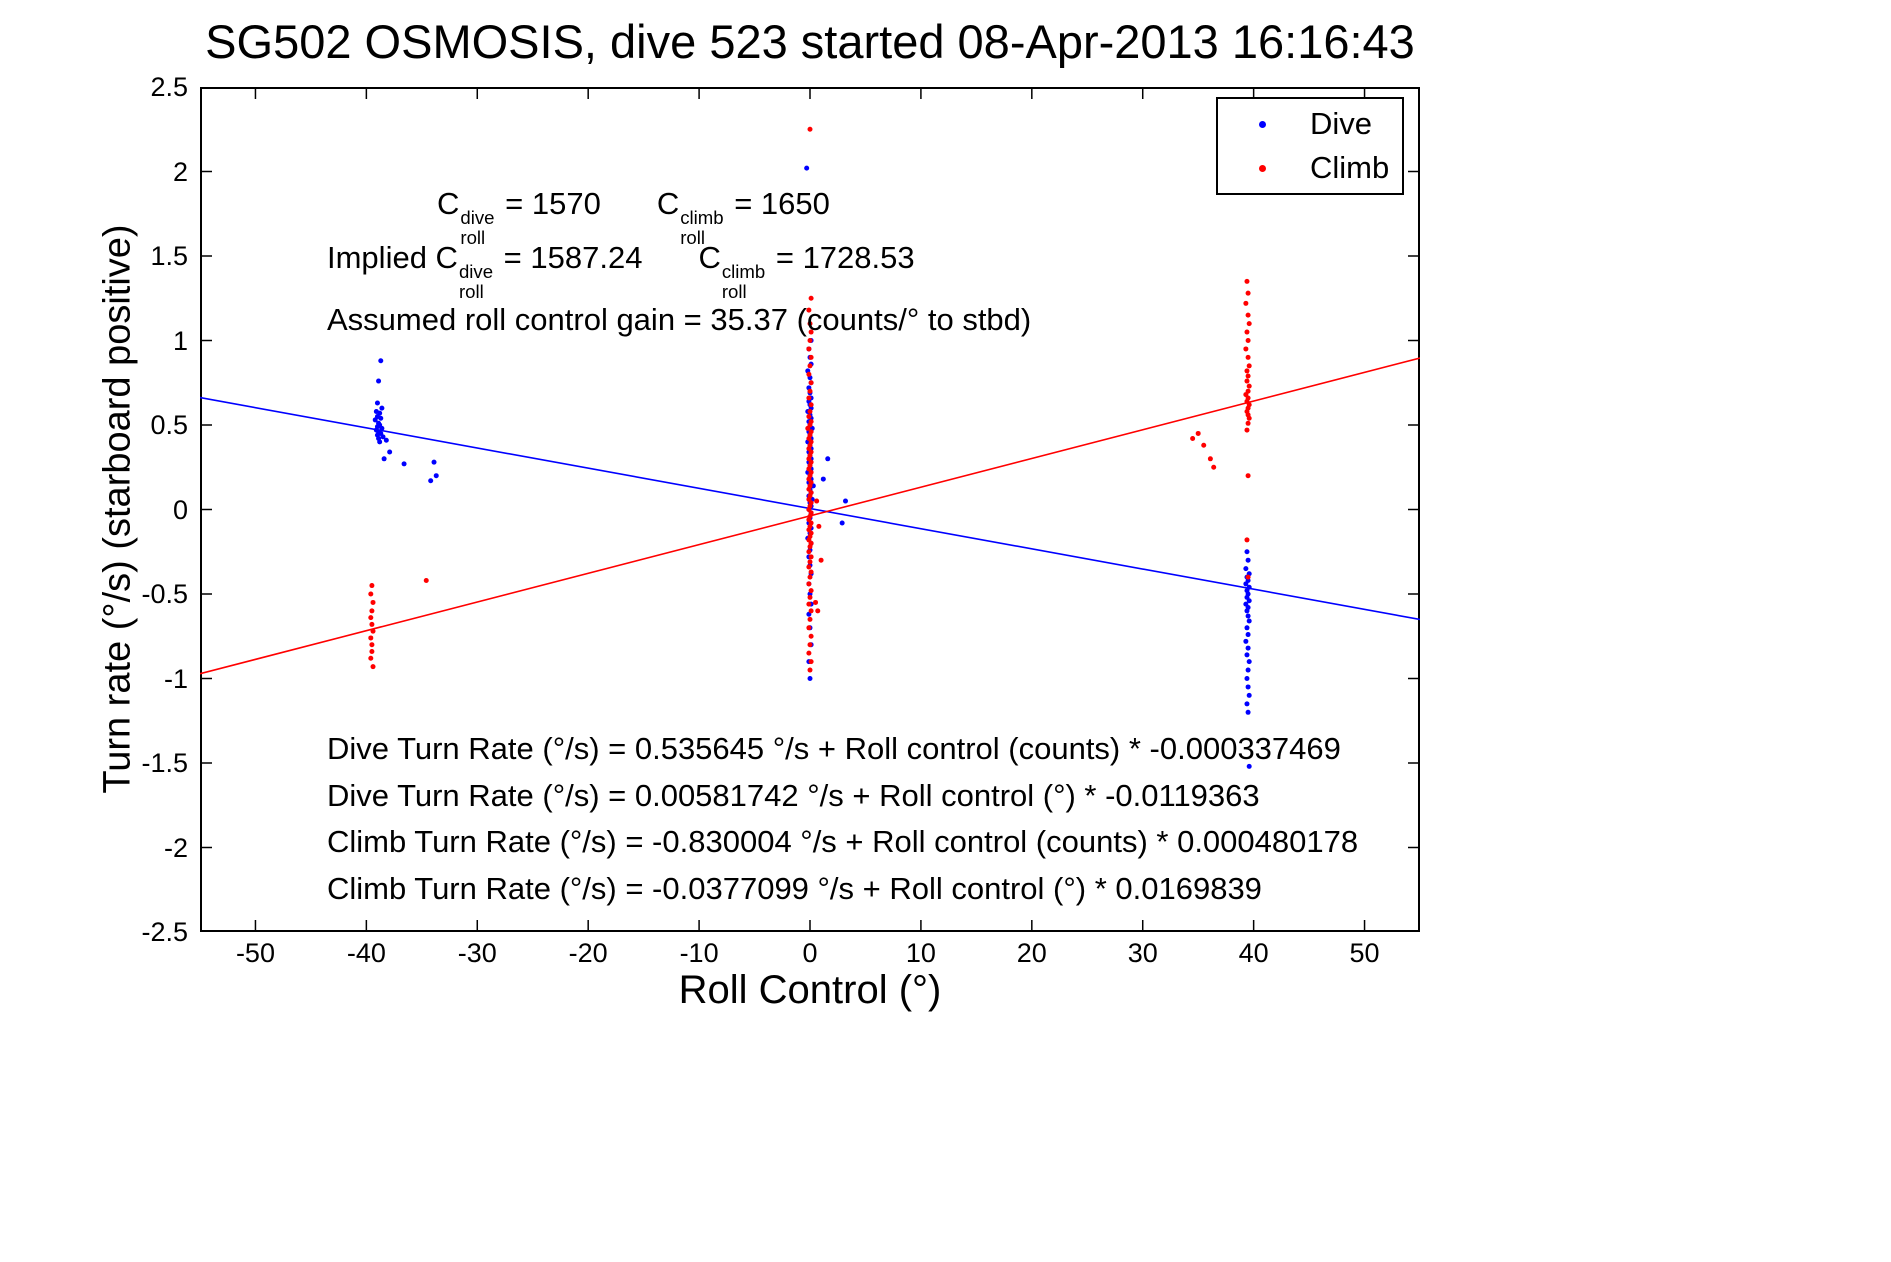 This screenshot has width=1891, height=1262. What do you see at coordinates (1350, 167) in the screenshot?
I see `legend-label-climb: Climb` at bounding box center [1350, 167].